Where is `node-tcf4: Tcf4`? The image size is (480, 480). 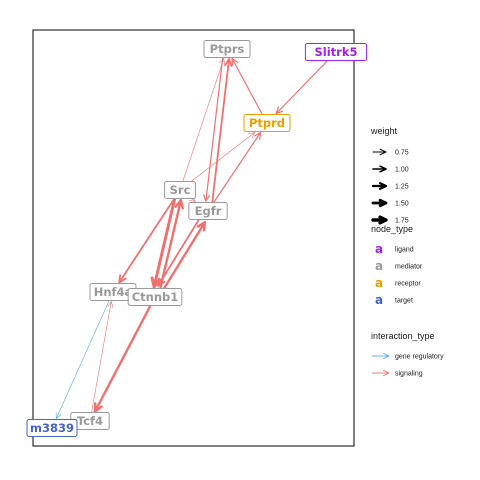
node-tcf4: Tcf4 is located at coordinates (90, 421).